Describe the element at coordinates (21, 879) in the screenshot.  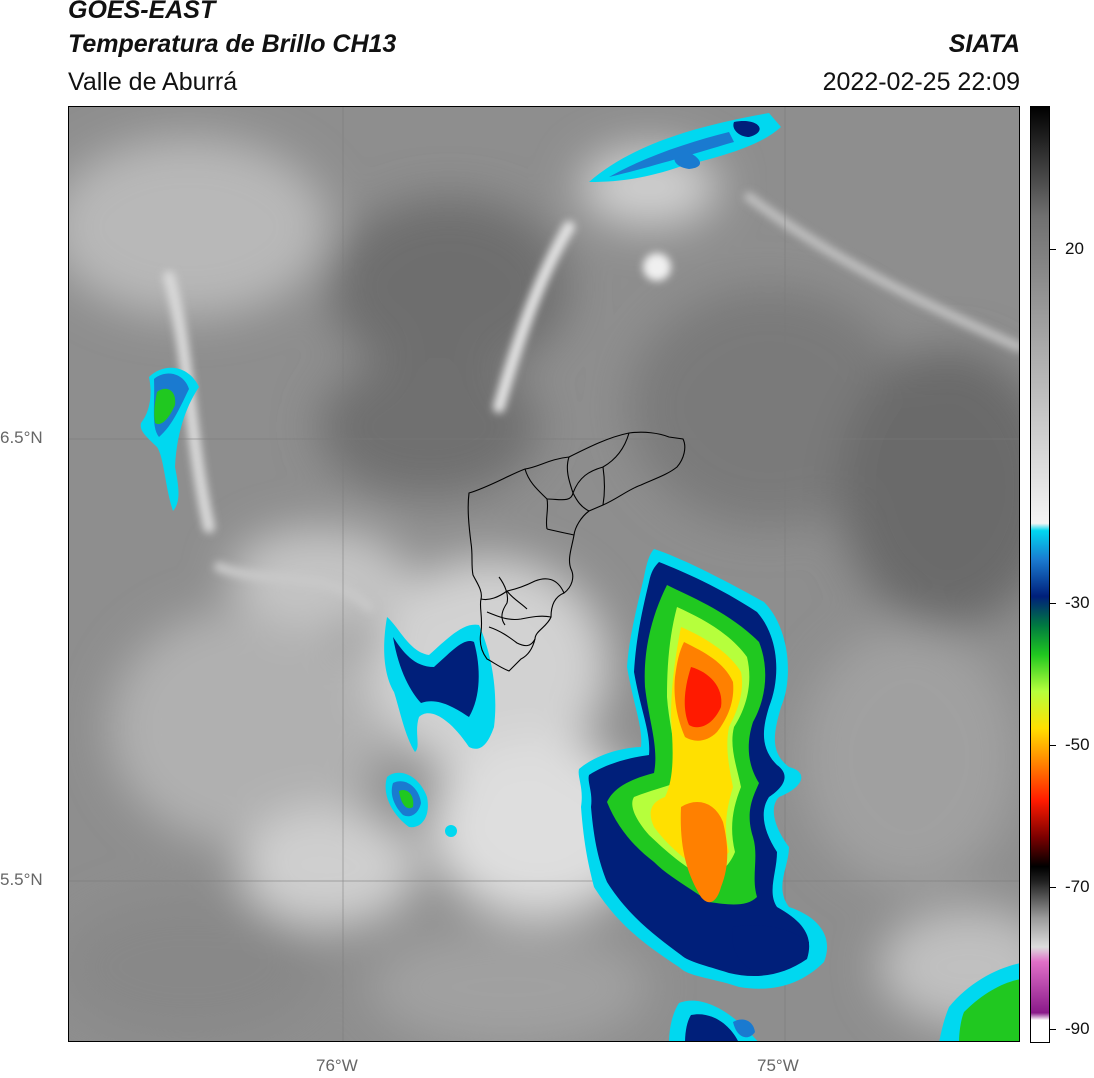
I see `lat-label-5-5n: 5.5°N` at that location.